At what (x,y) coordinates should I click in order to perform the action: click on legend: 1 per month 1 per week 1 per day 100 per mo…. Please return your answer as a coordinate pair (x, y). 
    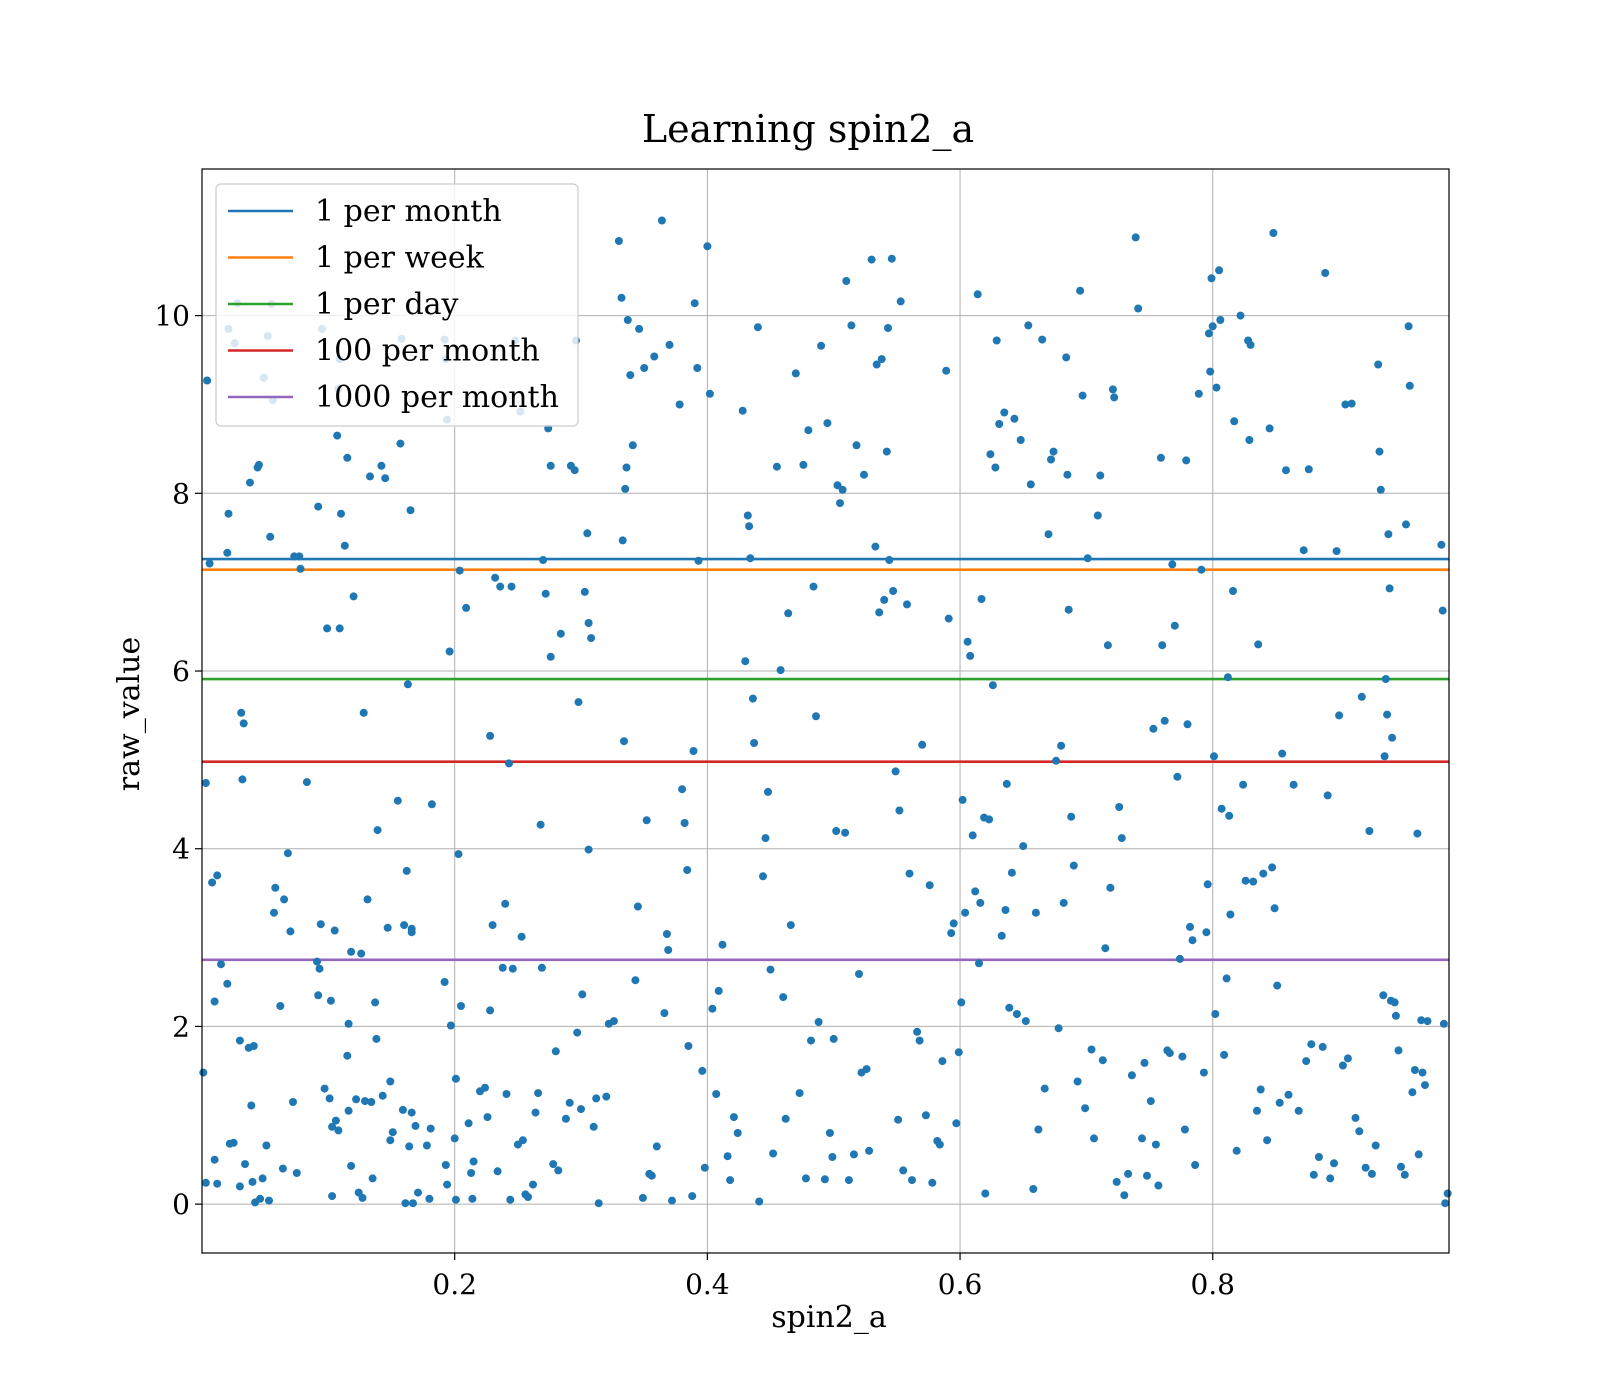
    Looking at the image, I should click on (397, 305).